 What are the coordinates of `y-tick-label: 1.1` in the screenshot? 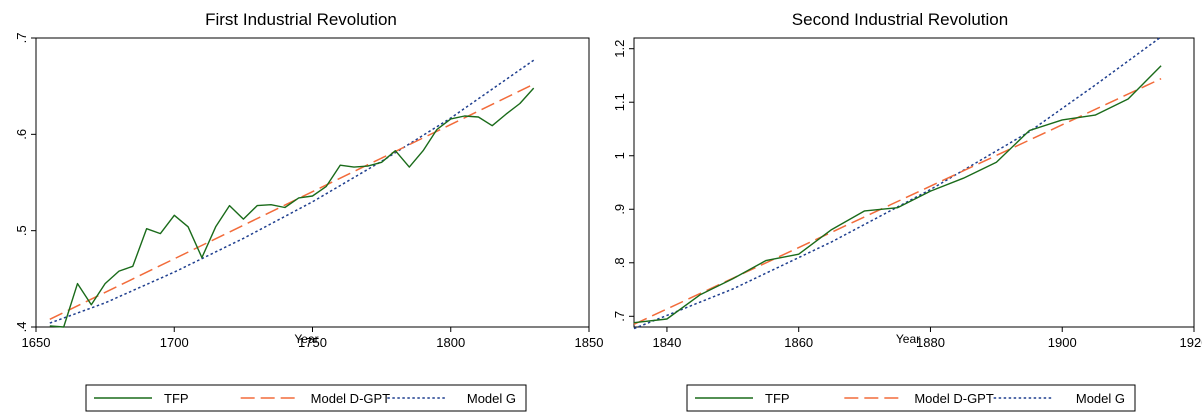 It's located at (619, 102).